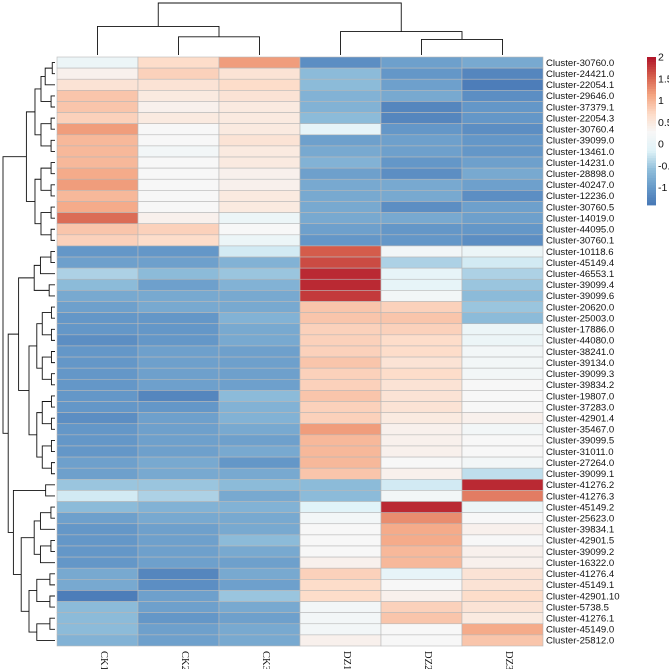  I want to click on row-label: Cluster-41276.3, so click(580, 496).